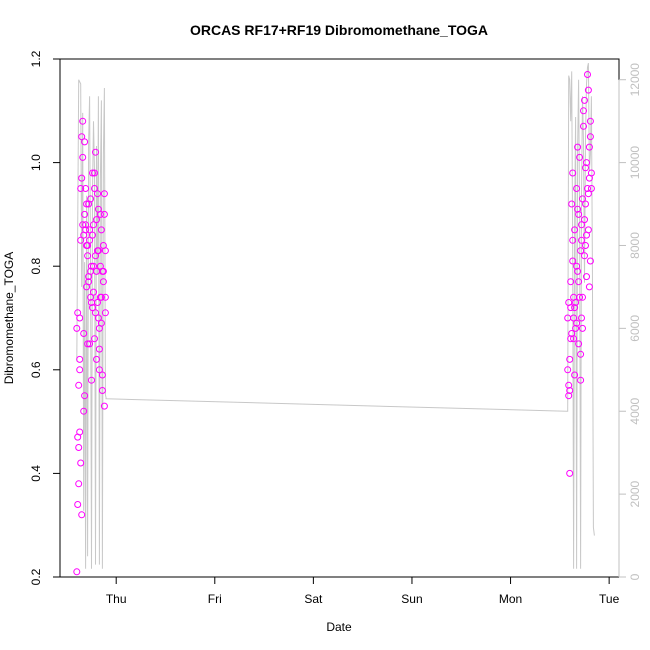 Image resolution: width=650 pixels, height=650 pixels. What do you see at coordinates (339, 627) in the screenshot?
I see `x-axis-label: Date` at bounding box center [339, 627].